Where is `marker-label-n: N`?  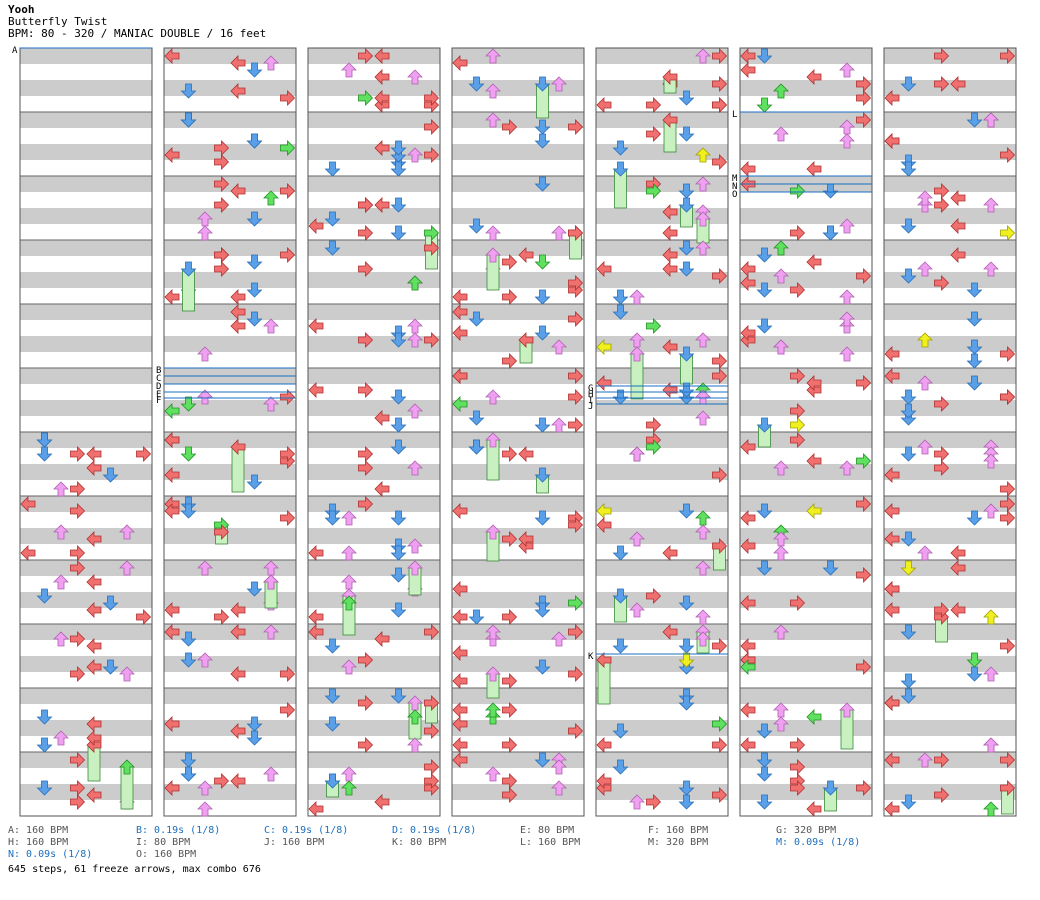
marker-label-n: N is located at coordinates (734, 187).